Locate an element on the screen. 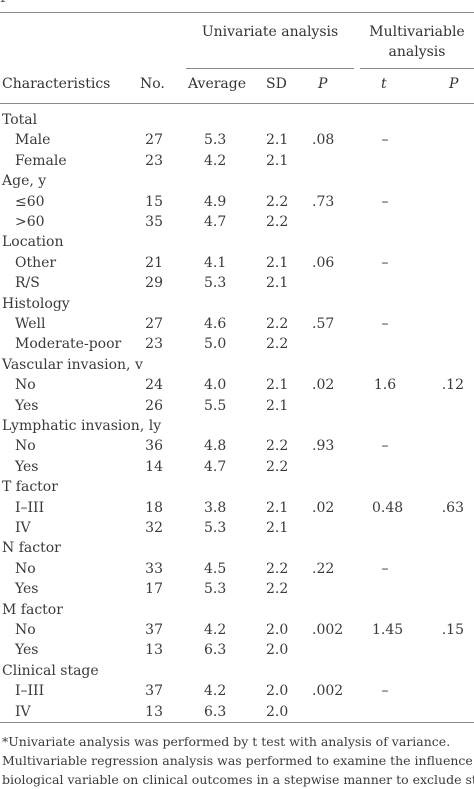 This screenshot has width=474, height=789. row-label: IV is located at coordinates (23, 711).